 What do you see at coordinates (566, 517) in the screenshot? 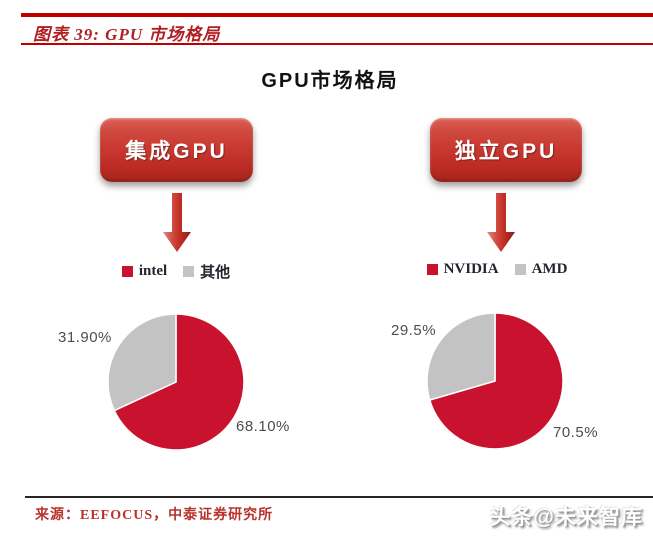
I see `watermark-text: 头条@未来智库` at bounding box center [566, 517].